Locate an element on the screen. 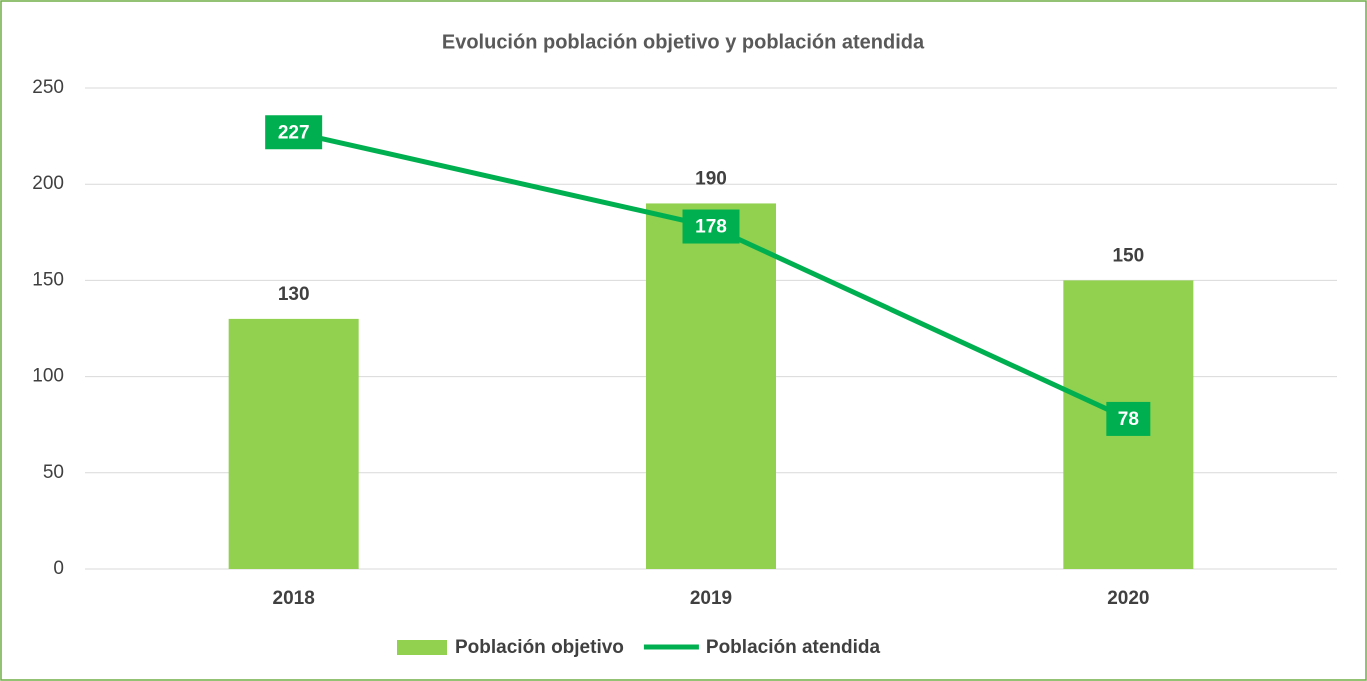 This screenshot has width=1367, height=681. data-label: 190 is located at coordinates (711, 178).